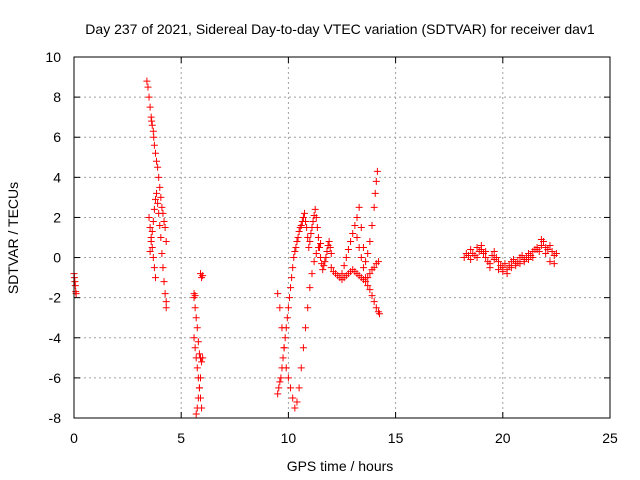 The image size is (640, 480). Describe the element at coordinates (57, 177) in the screenshot. I see `y-tick-label: 4` at that location.